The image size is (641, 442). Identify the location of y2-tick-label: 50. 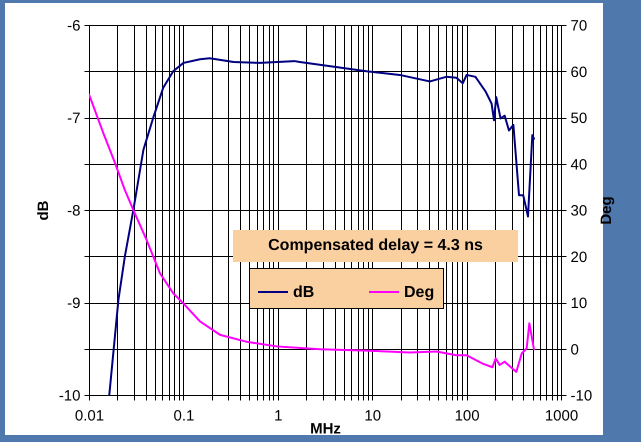
(579, 118).